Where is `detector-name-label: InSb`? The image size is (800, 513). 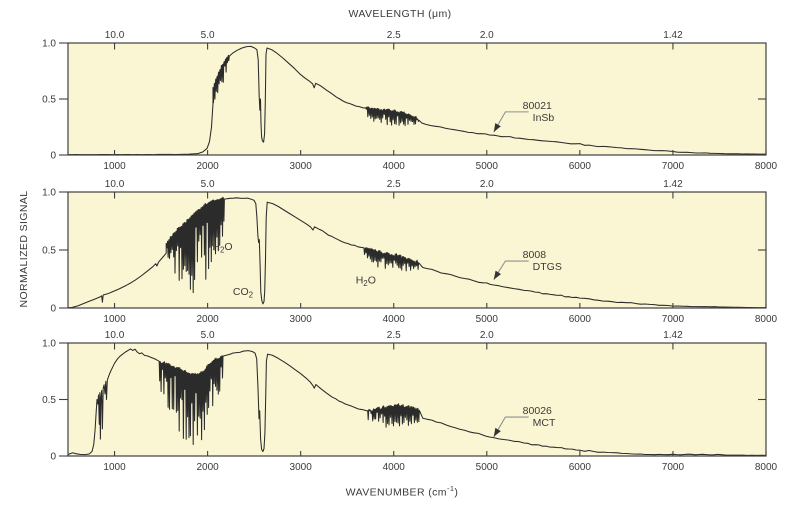
detector-name-label: InSb is located at coordinates (544, 118).